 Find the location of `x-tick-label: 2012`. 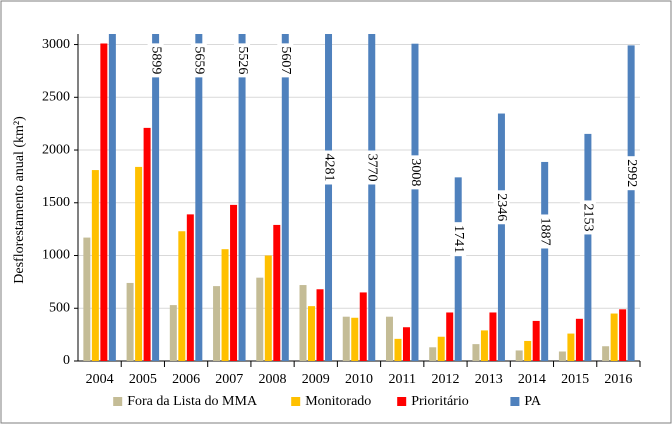

x-tick-label: 2012 is located at coordinates (445, 379).